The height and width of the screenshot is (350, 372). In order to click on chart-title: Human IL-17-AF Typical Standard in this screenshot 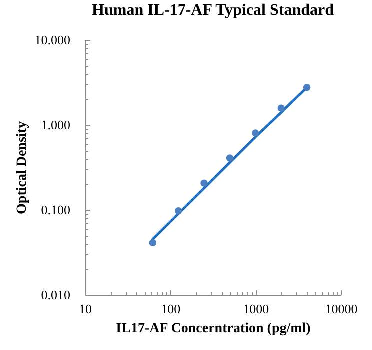, I will do `click(213, 10)`.